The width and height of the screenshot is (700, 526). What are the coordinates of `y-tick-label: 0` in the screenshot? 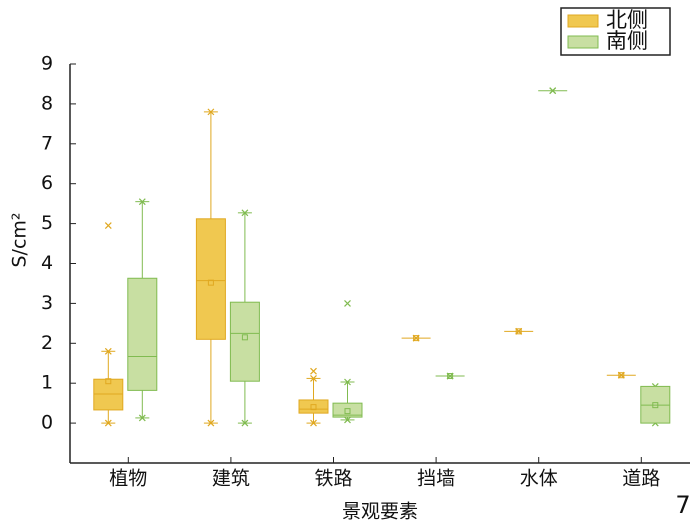 It's located at (47, 423).